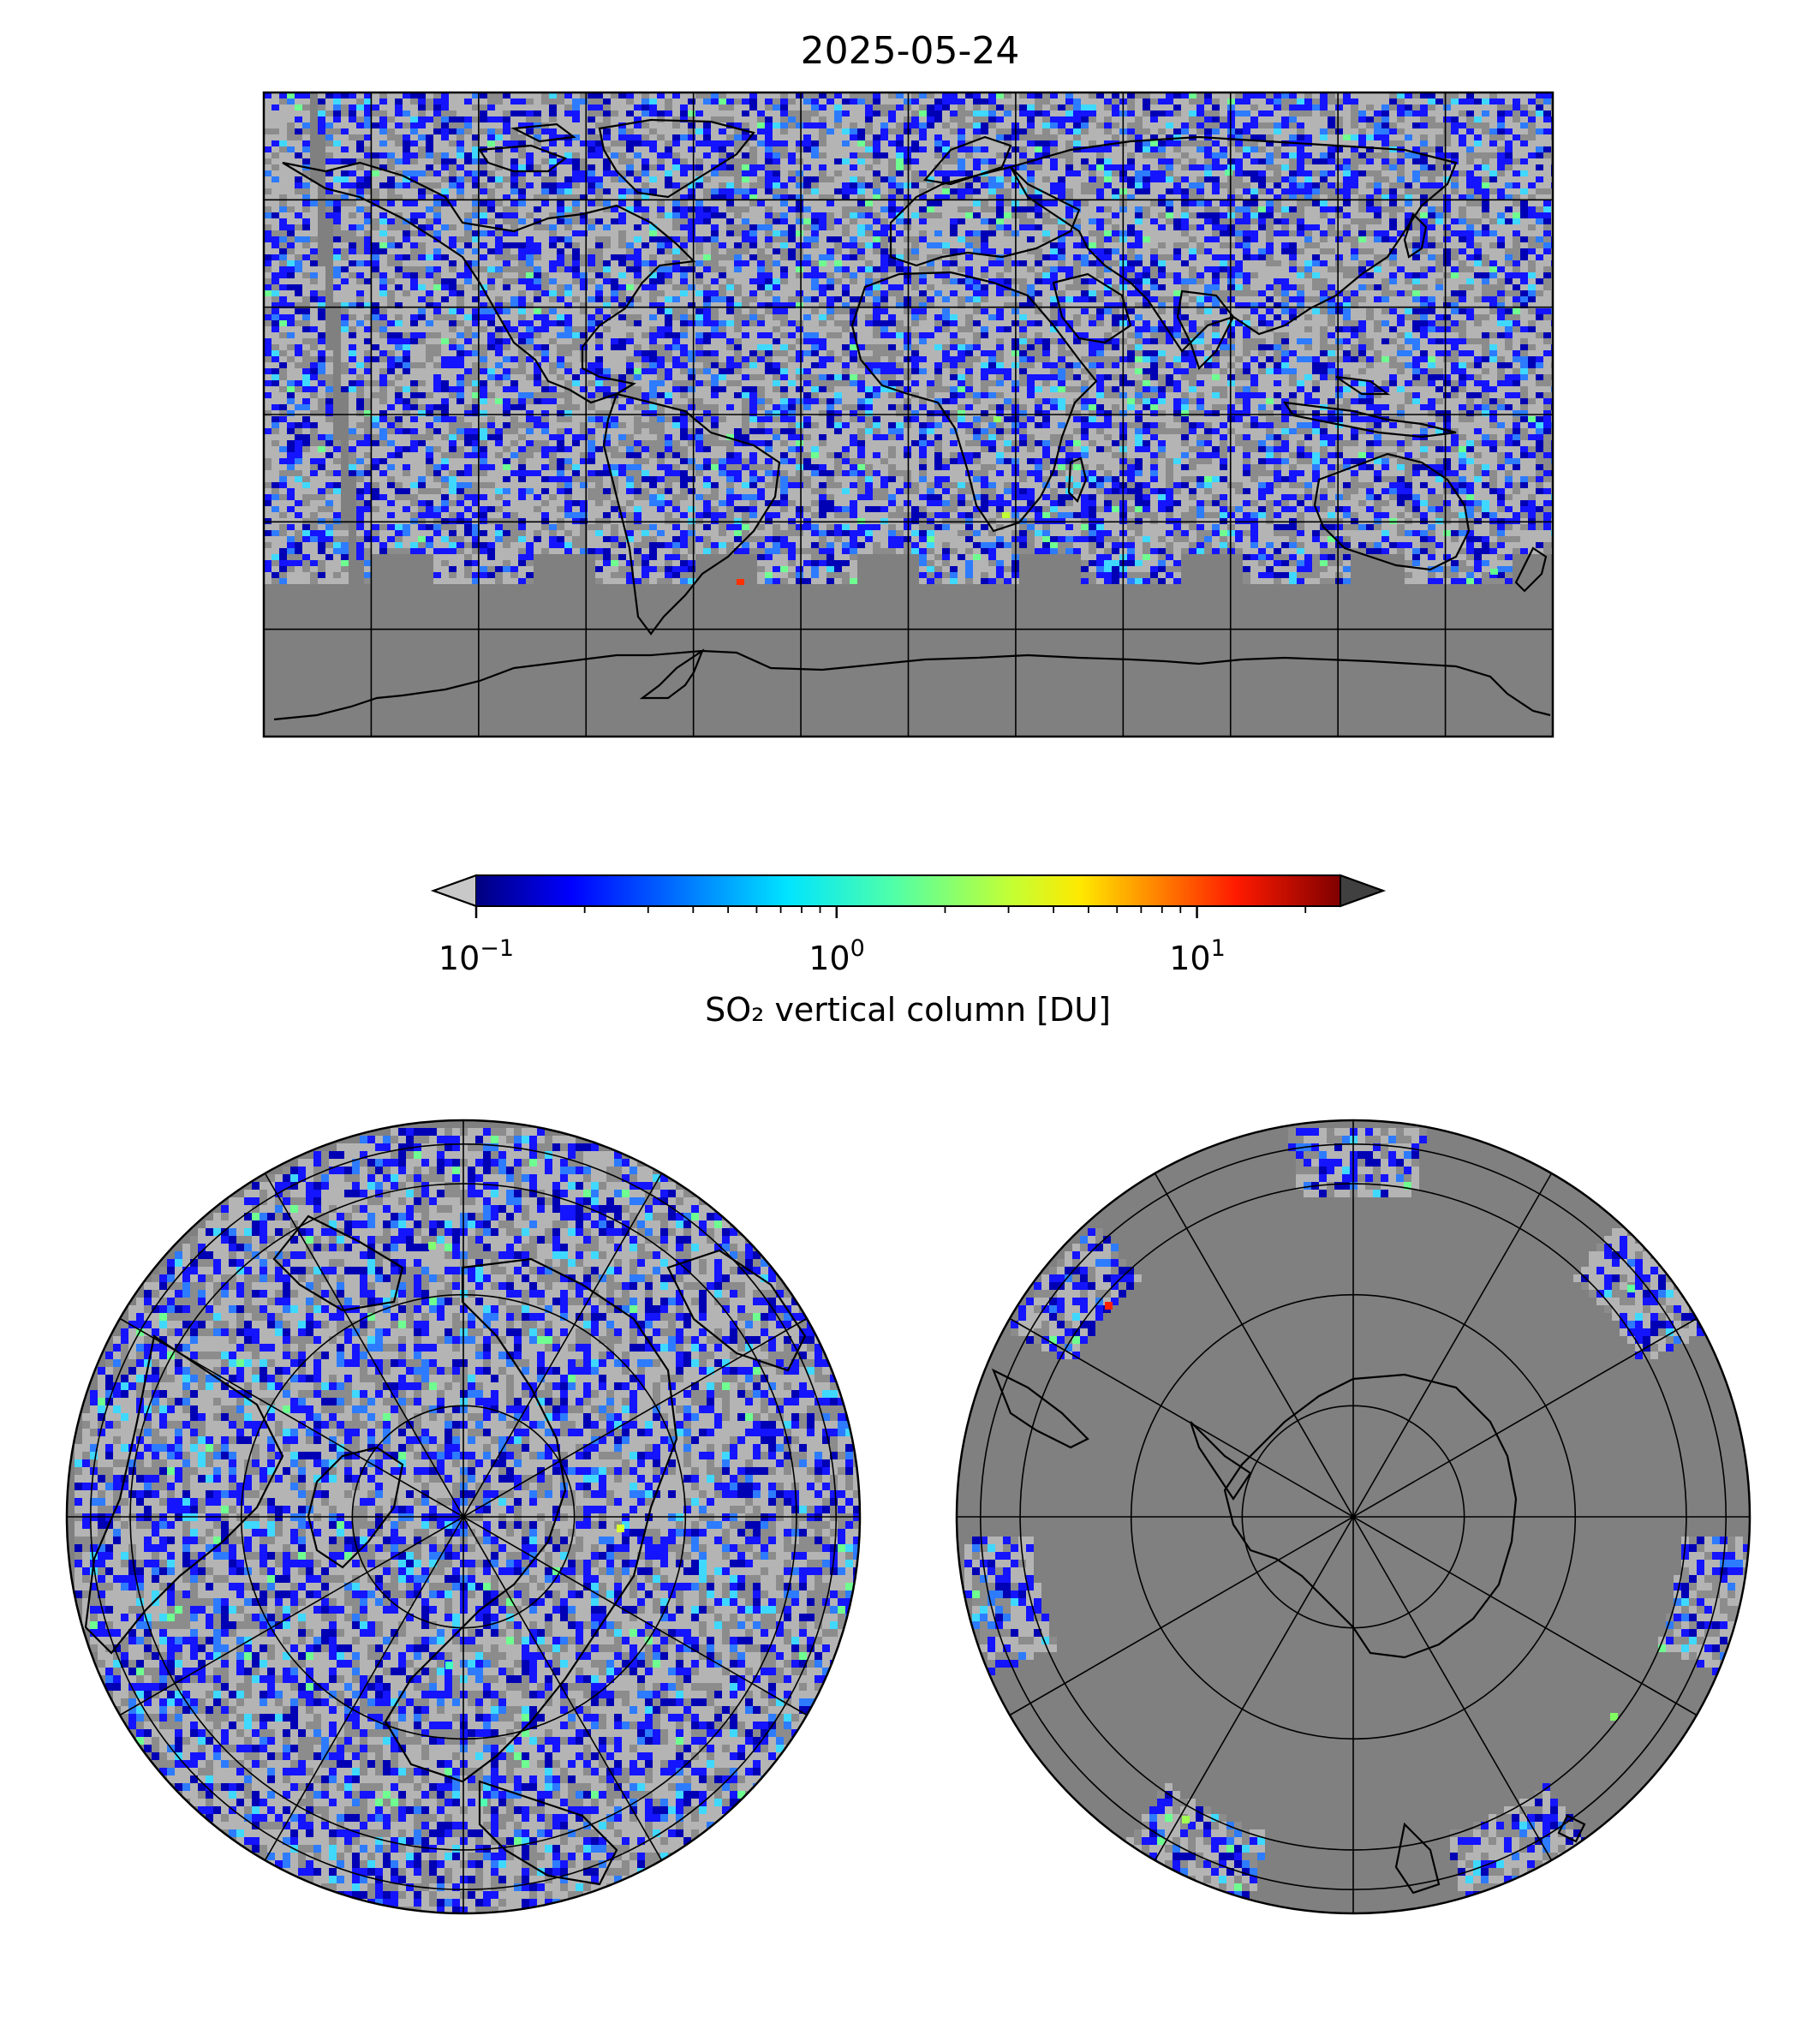 The width and height of the screenshot is (1820, 2023). Describe the element at coordinates (1369, 407) in the screenshot. I see `coast-indonesia` at that location.